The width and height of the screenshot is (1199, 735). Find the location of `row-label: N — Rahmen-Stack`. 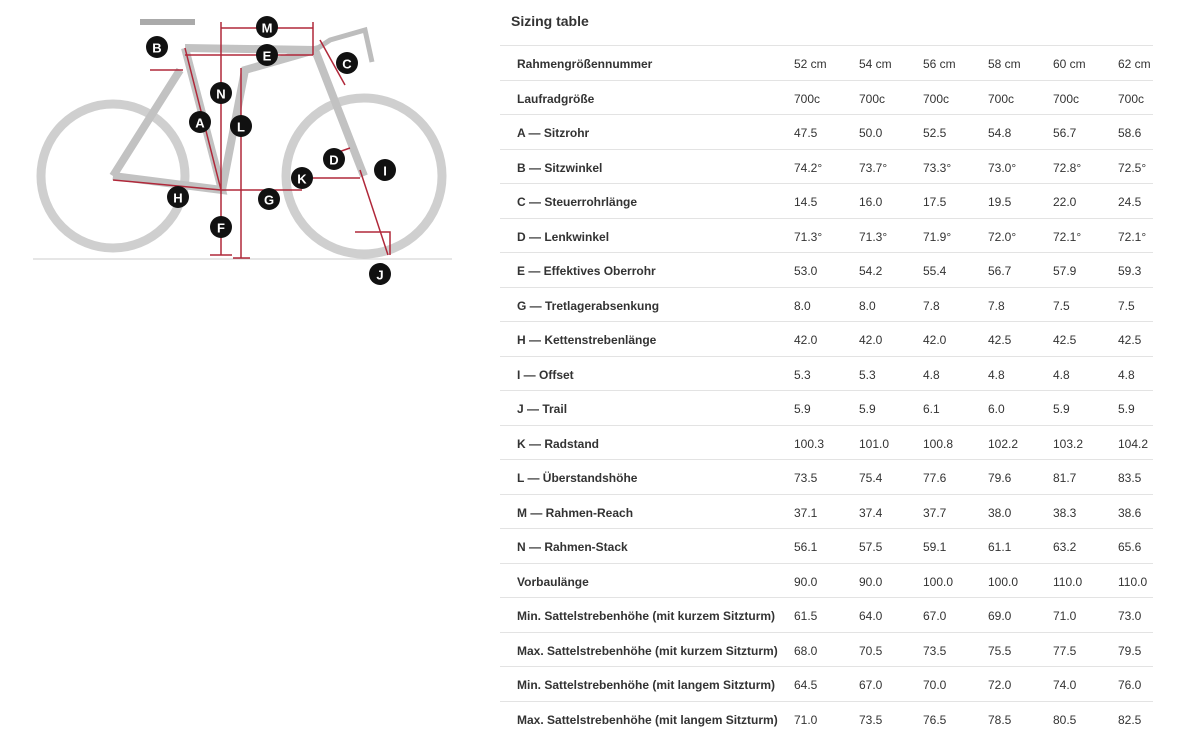

row-label: N — Rahmen-Stack is located at coordinates (572, 547).